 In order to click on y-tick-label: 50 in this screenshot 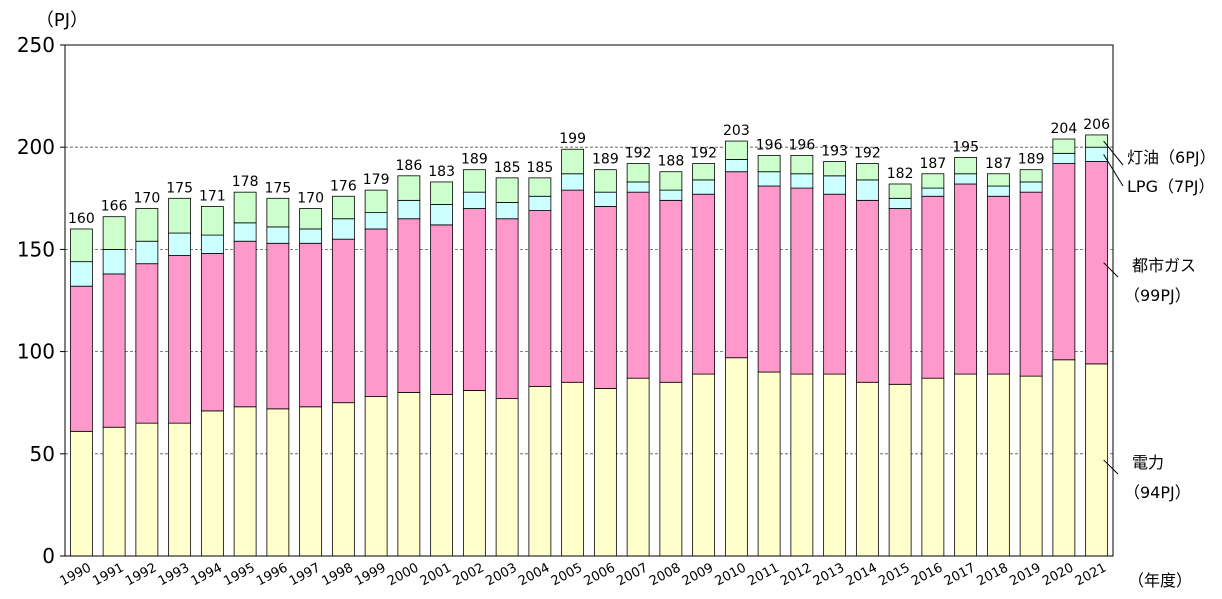, I will do `click(42, 454)`.